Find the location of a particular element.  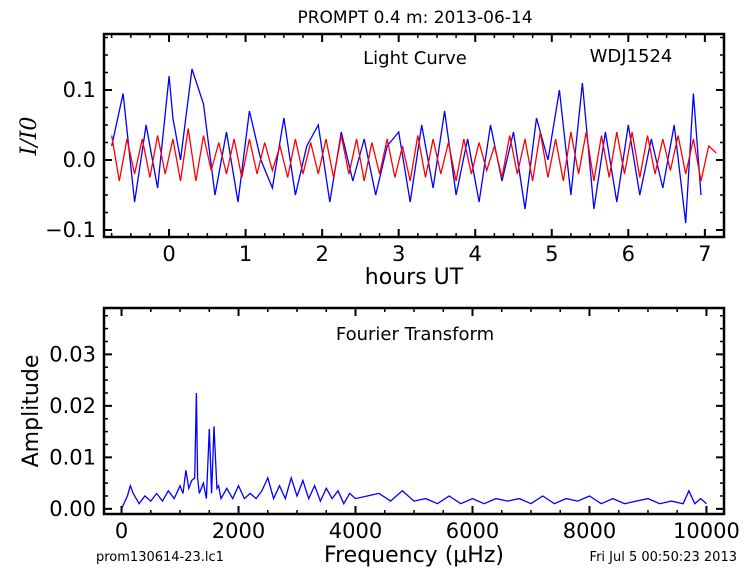

fourier-ylabel: Amplitude is located at coordinates (31, 411).